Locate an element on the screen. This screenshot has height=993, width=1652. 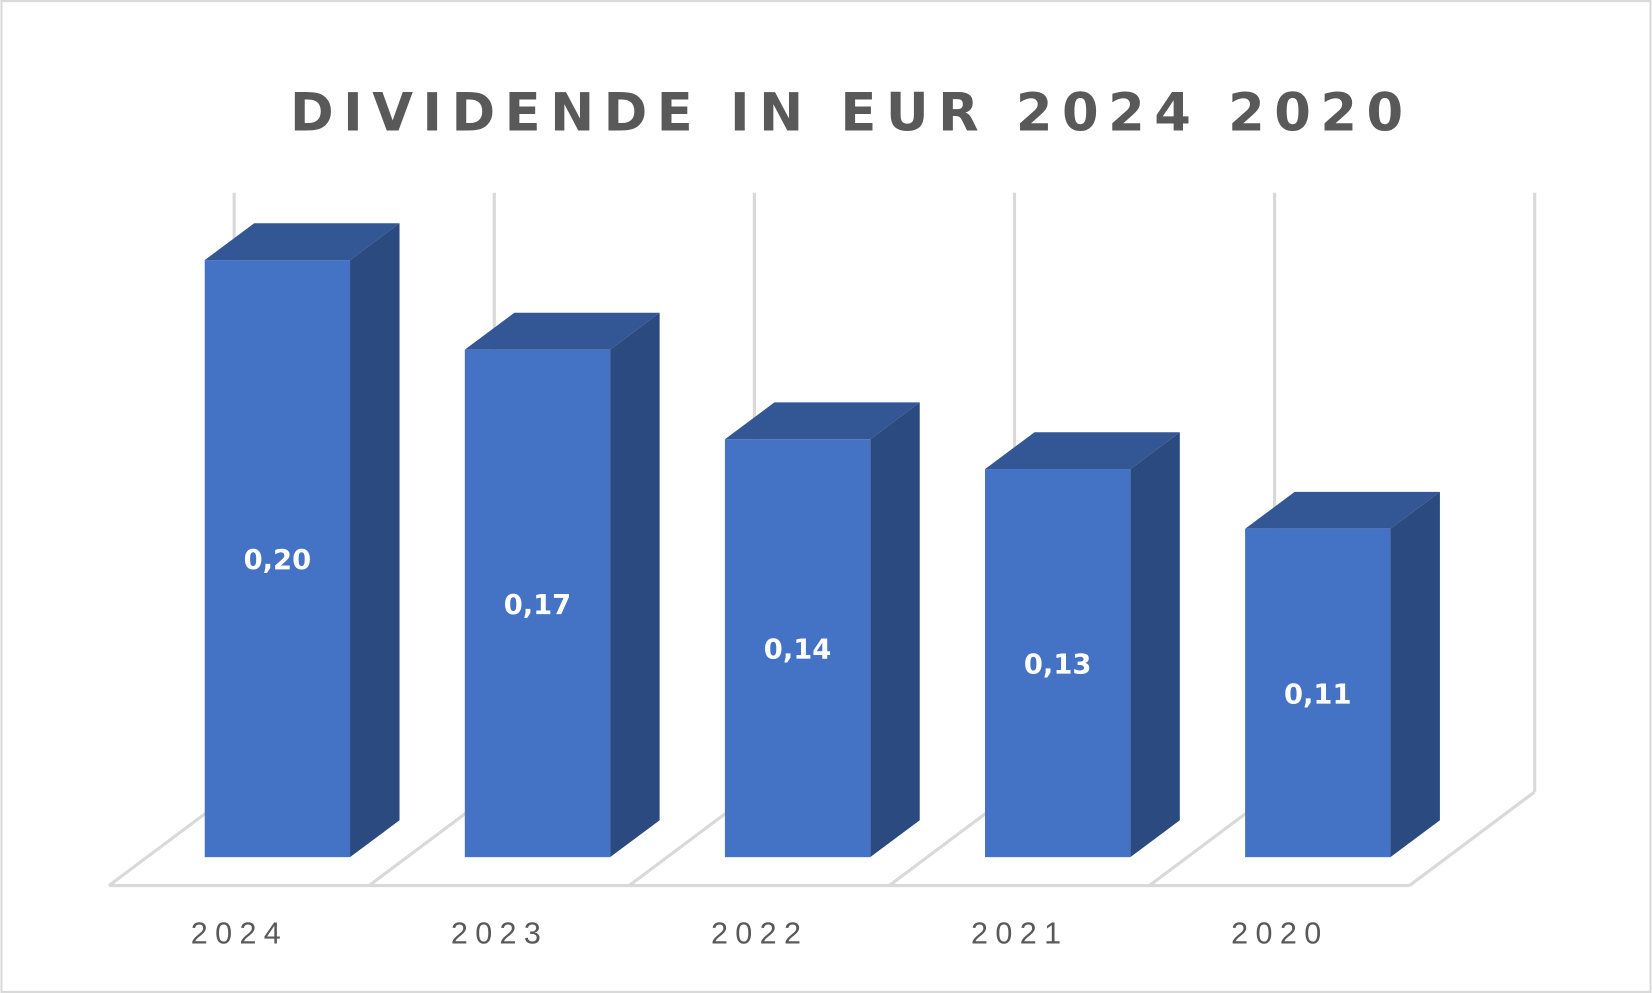
data-label: 0,20 is located at coordinates (278, 560).